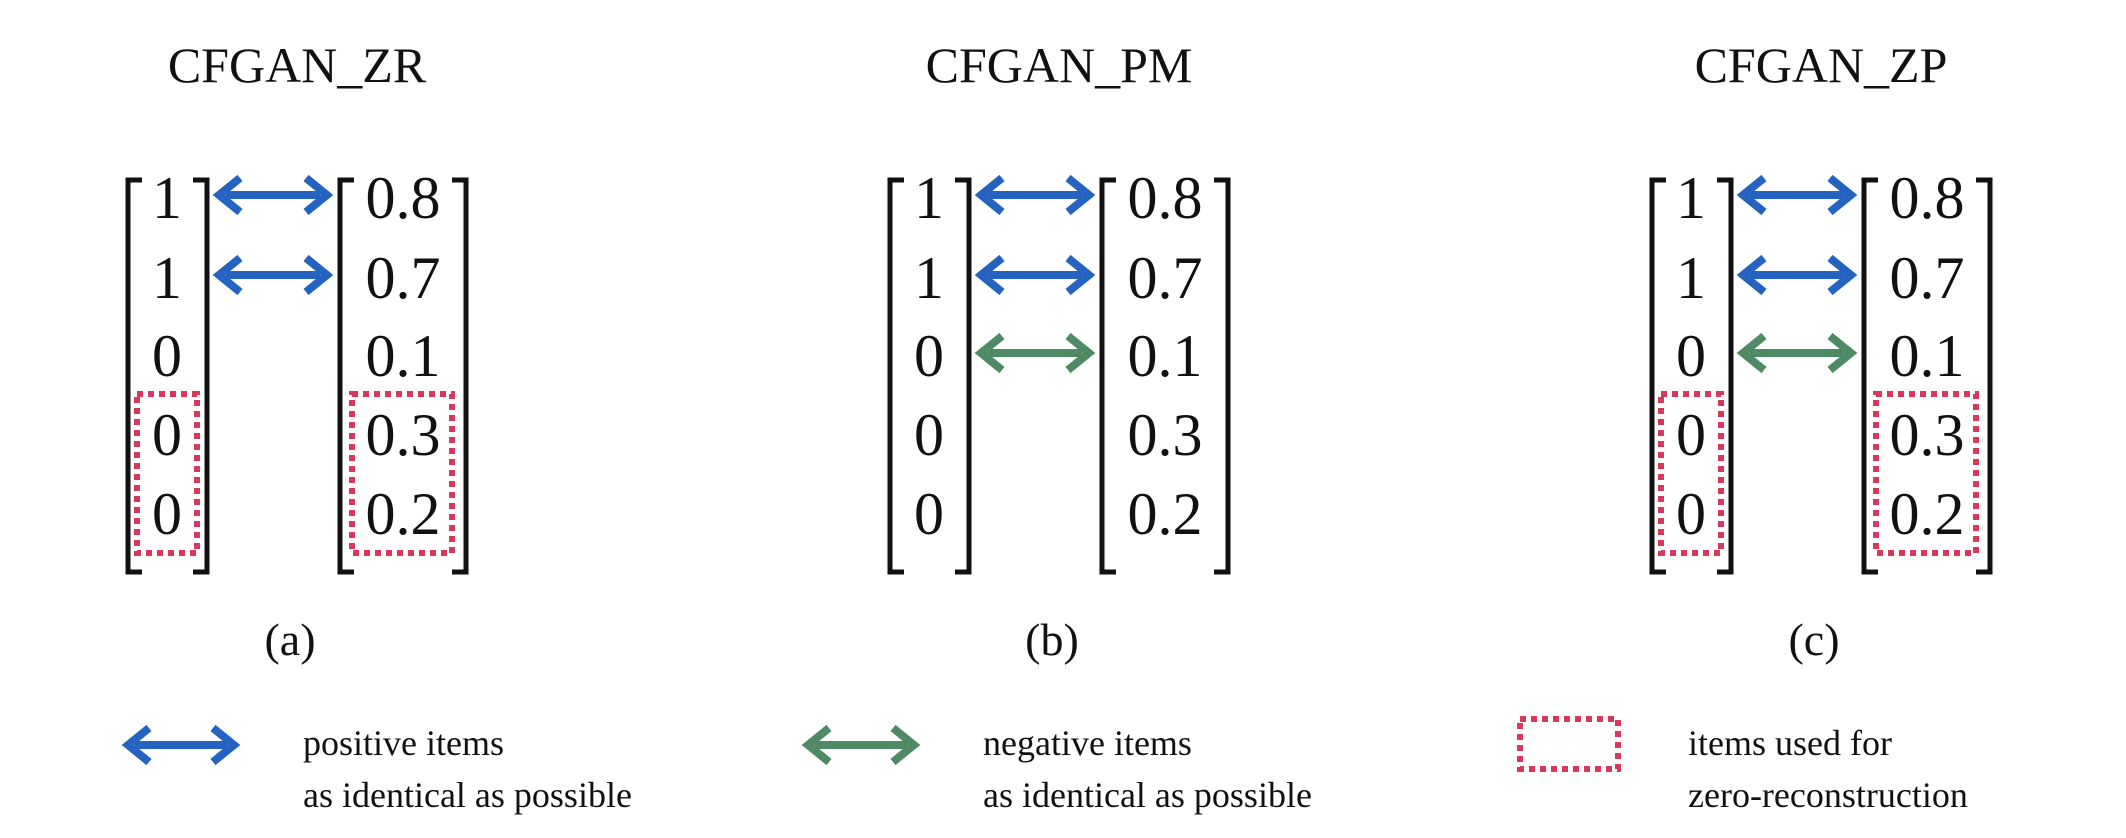 This screenshot has height=838, width=2126. I want to click on panel-caption: (b), so click(1052, 639).